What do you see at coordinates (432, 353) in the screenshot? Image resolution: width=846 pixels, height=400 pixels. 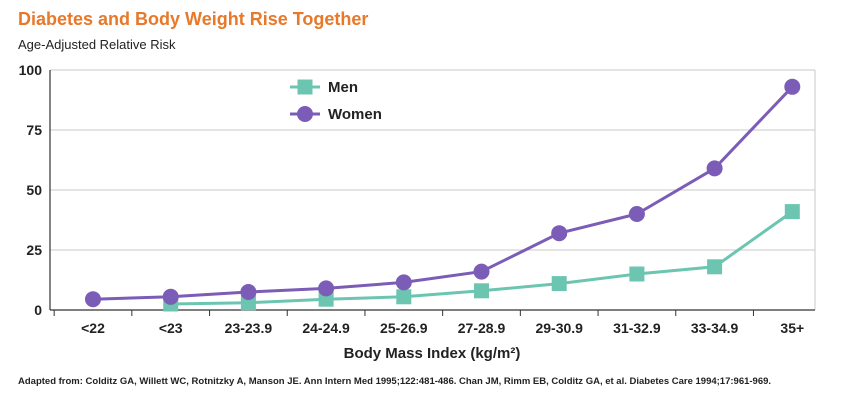 I see `x-axis-label: Body Mass Index (kg/m²)` at bounding box center [432, 353].